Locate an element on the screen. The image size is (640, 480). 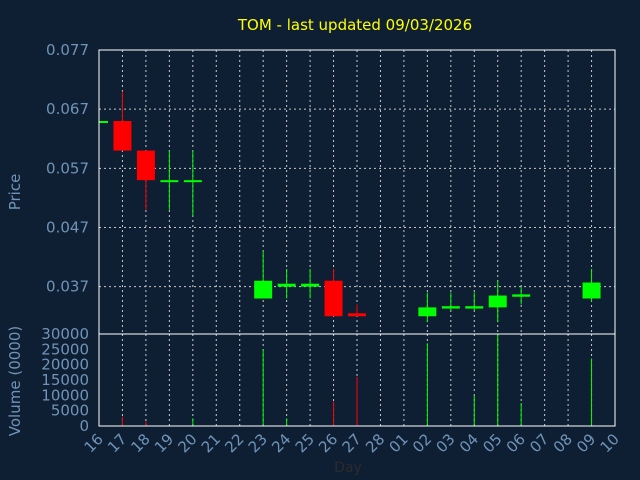
volume-tick-label: 25000 is located at coordinates (65, 349).